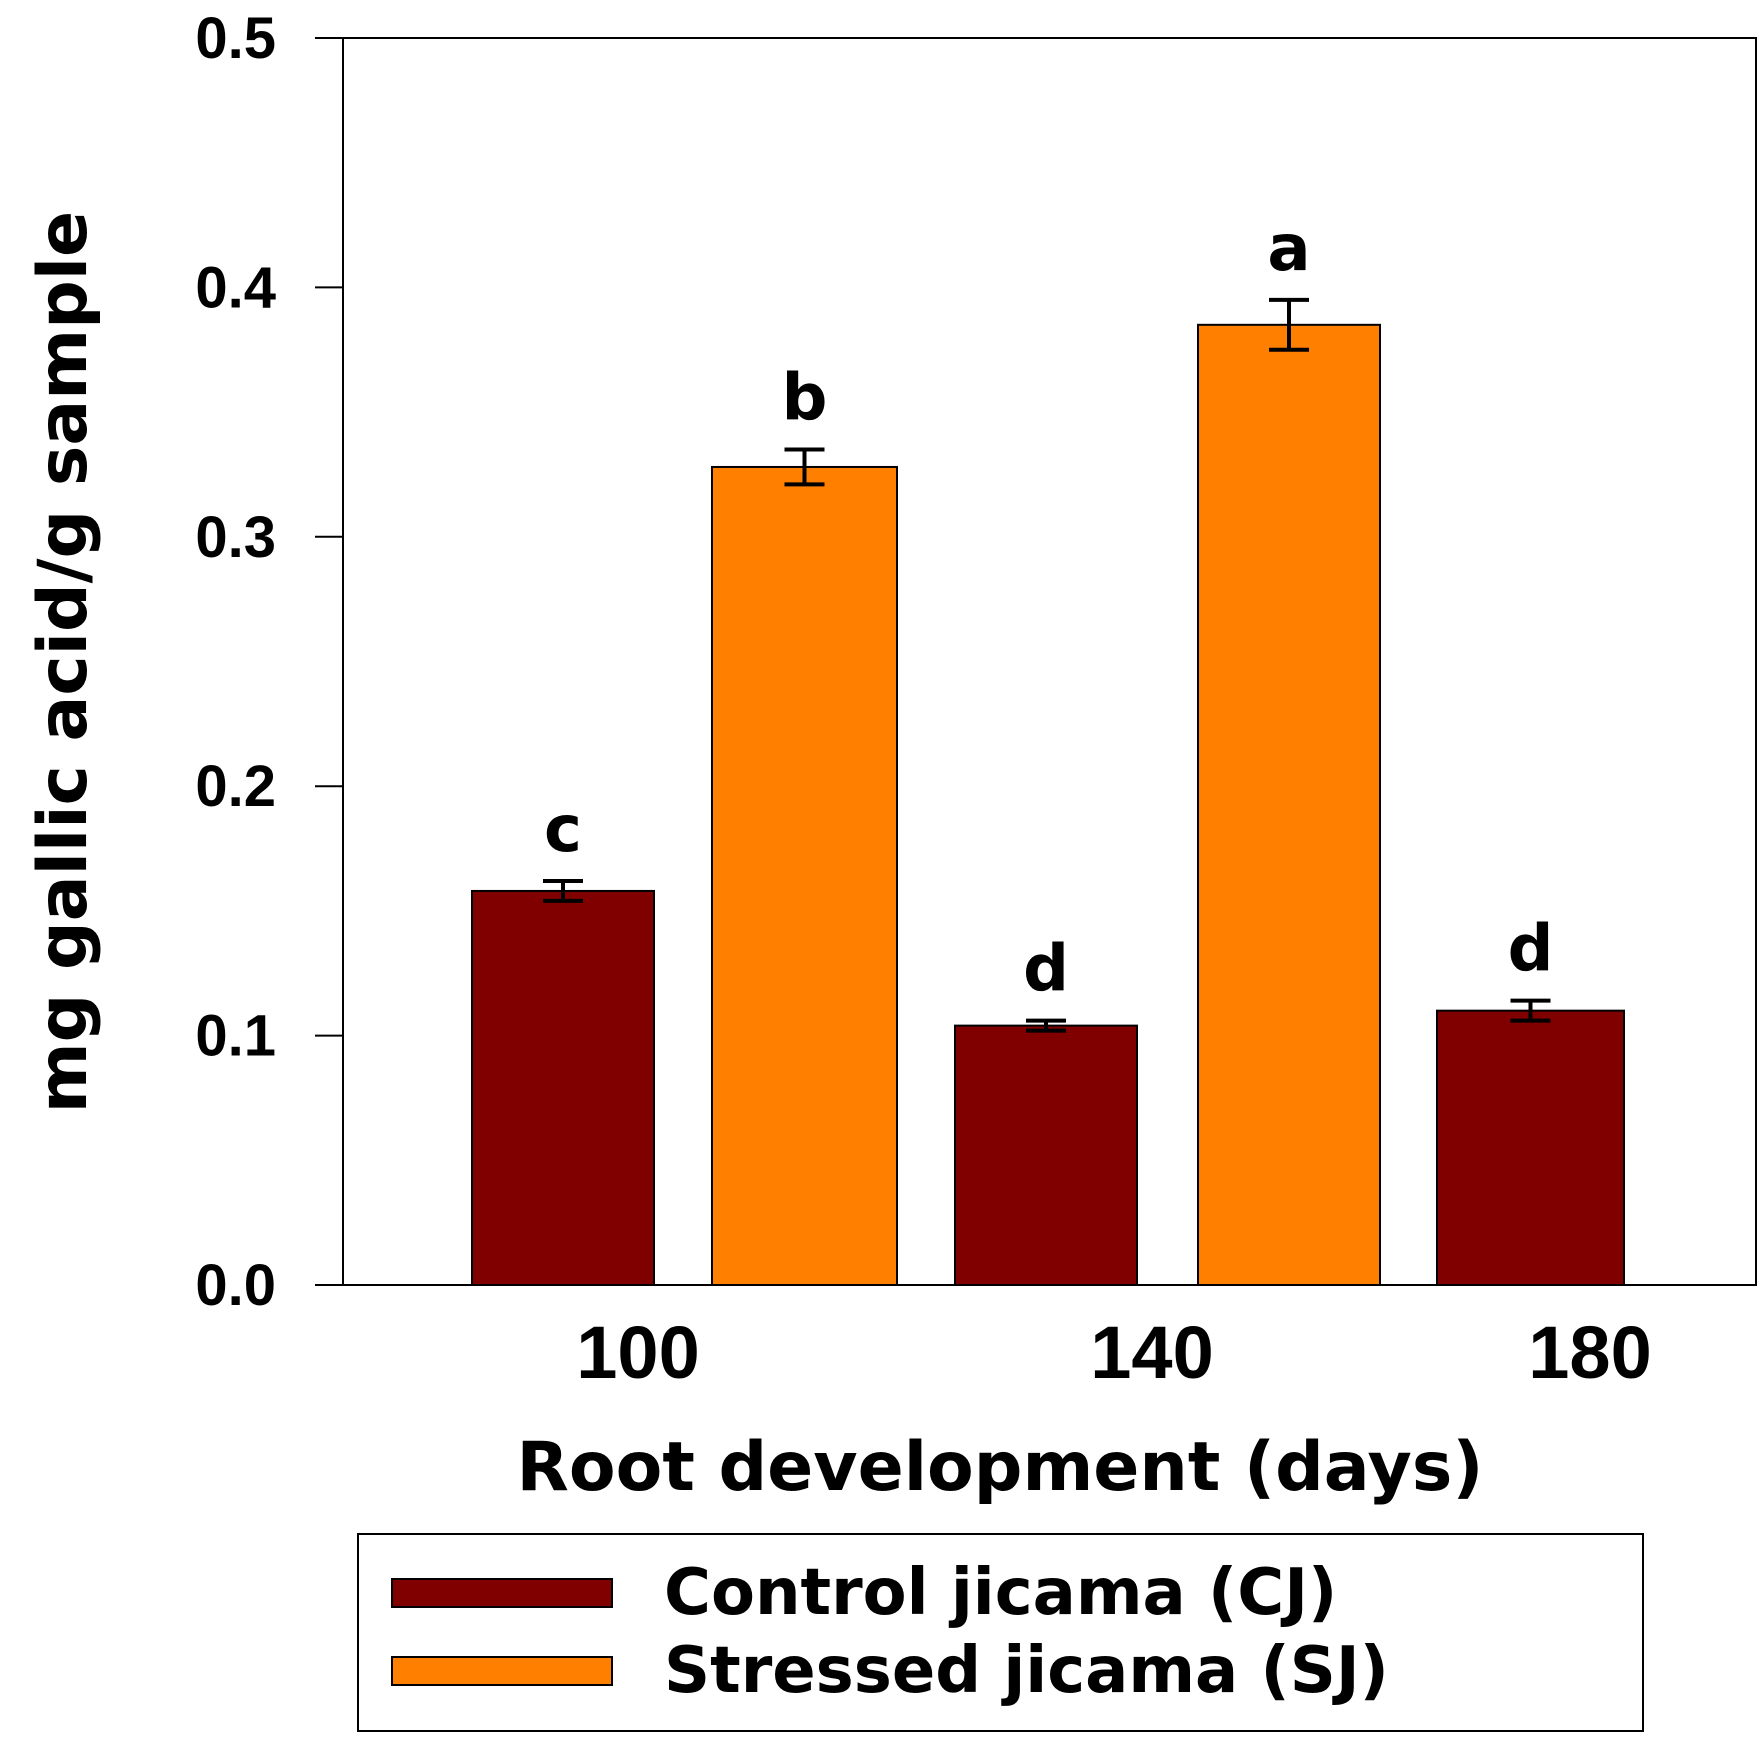  I want to click on x-axis-title: Root development (days), so click(1000, 1467).